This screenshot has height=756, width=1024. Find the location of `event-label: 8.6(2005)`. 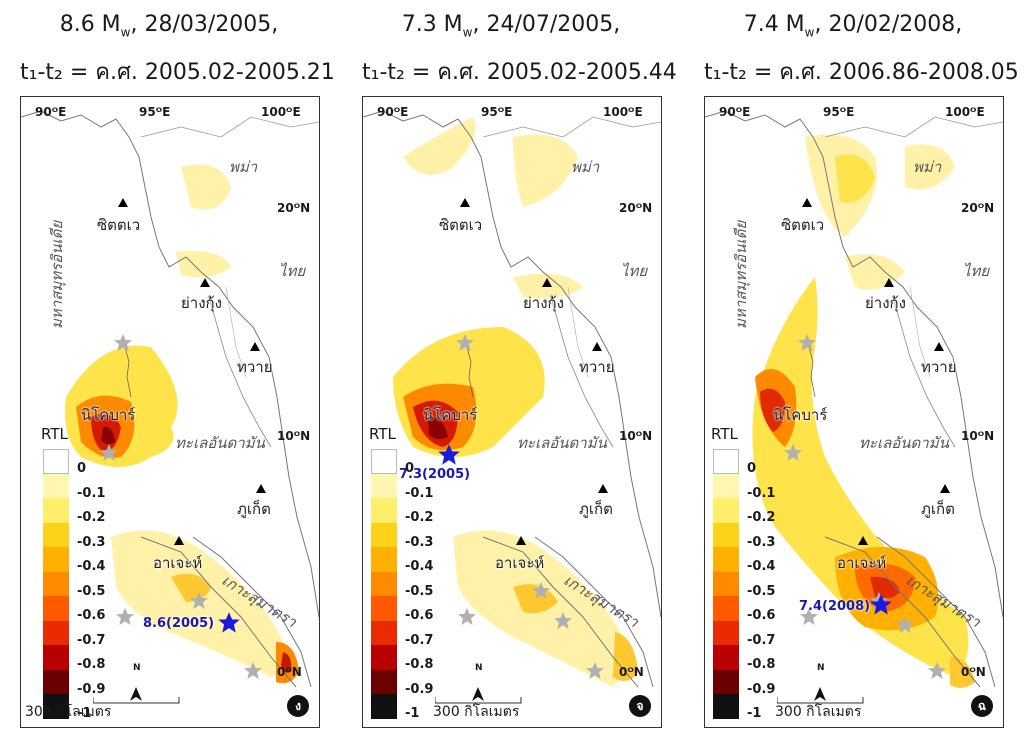

event-label: 8.6(2005) is located at coordinates (179, 623).